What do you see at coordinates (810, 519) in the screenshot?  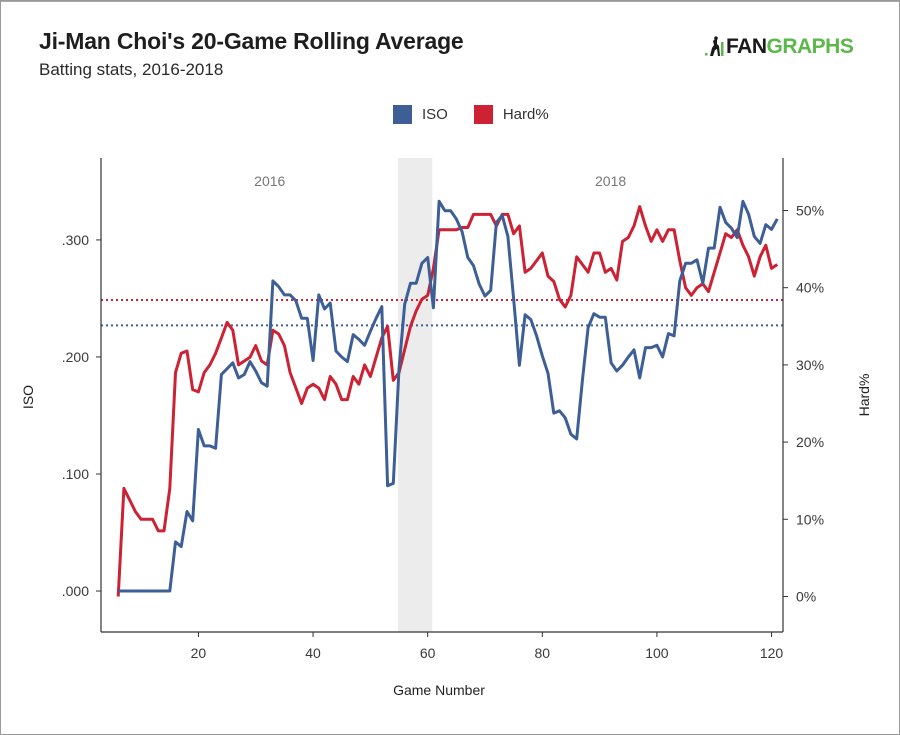 I see `y-right-tick-label: 10%` at bounding box center [810, 519].